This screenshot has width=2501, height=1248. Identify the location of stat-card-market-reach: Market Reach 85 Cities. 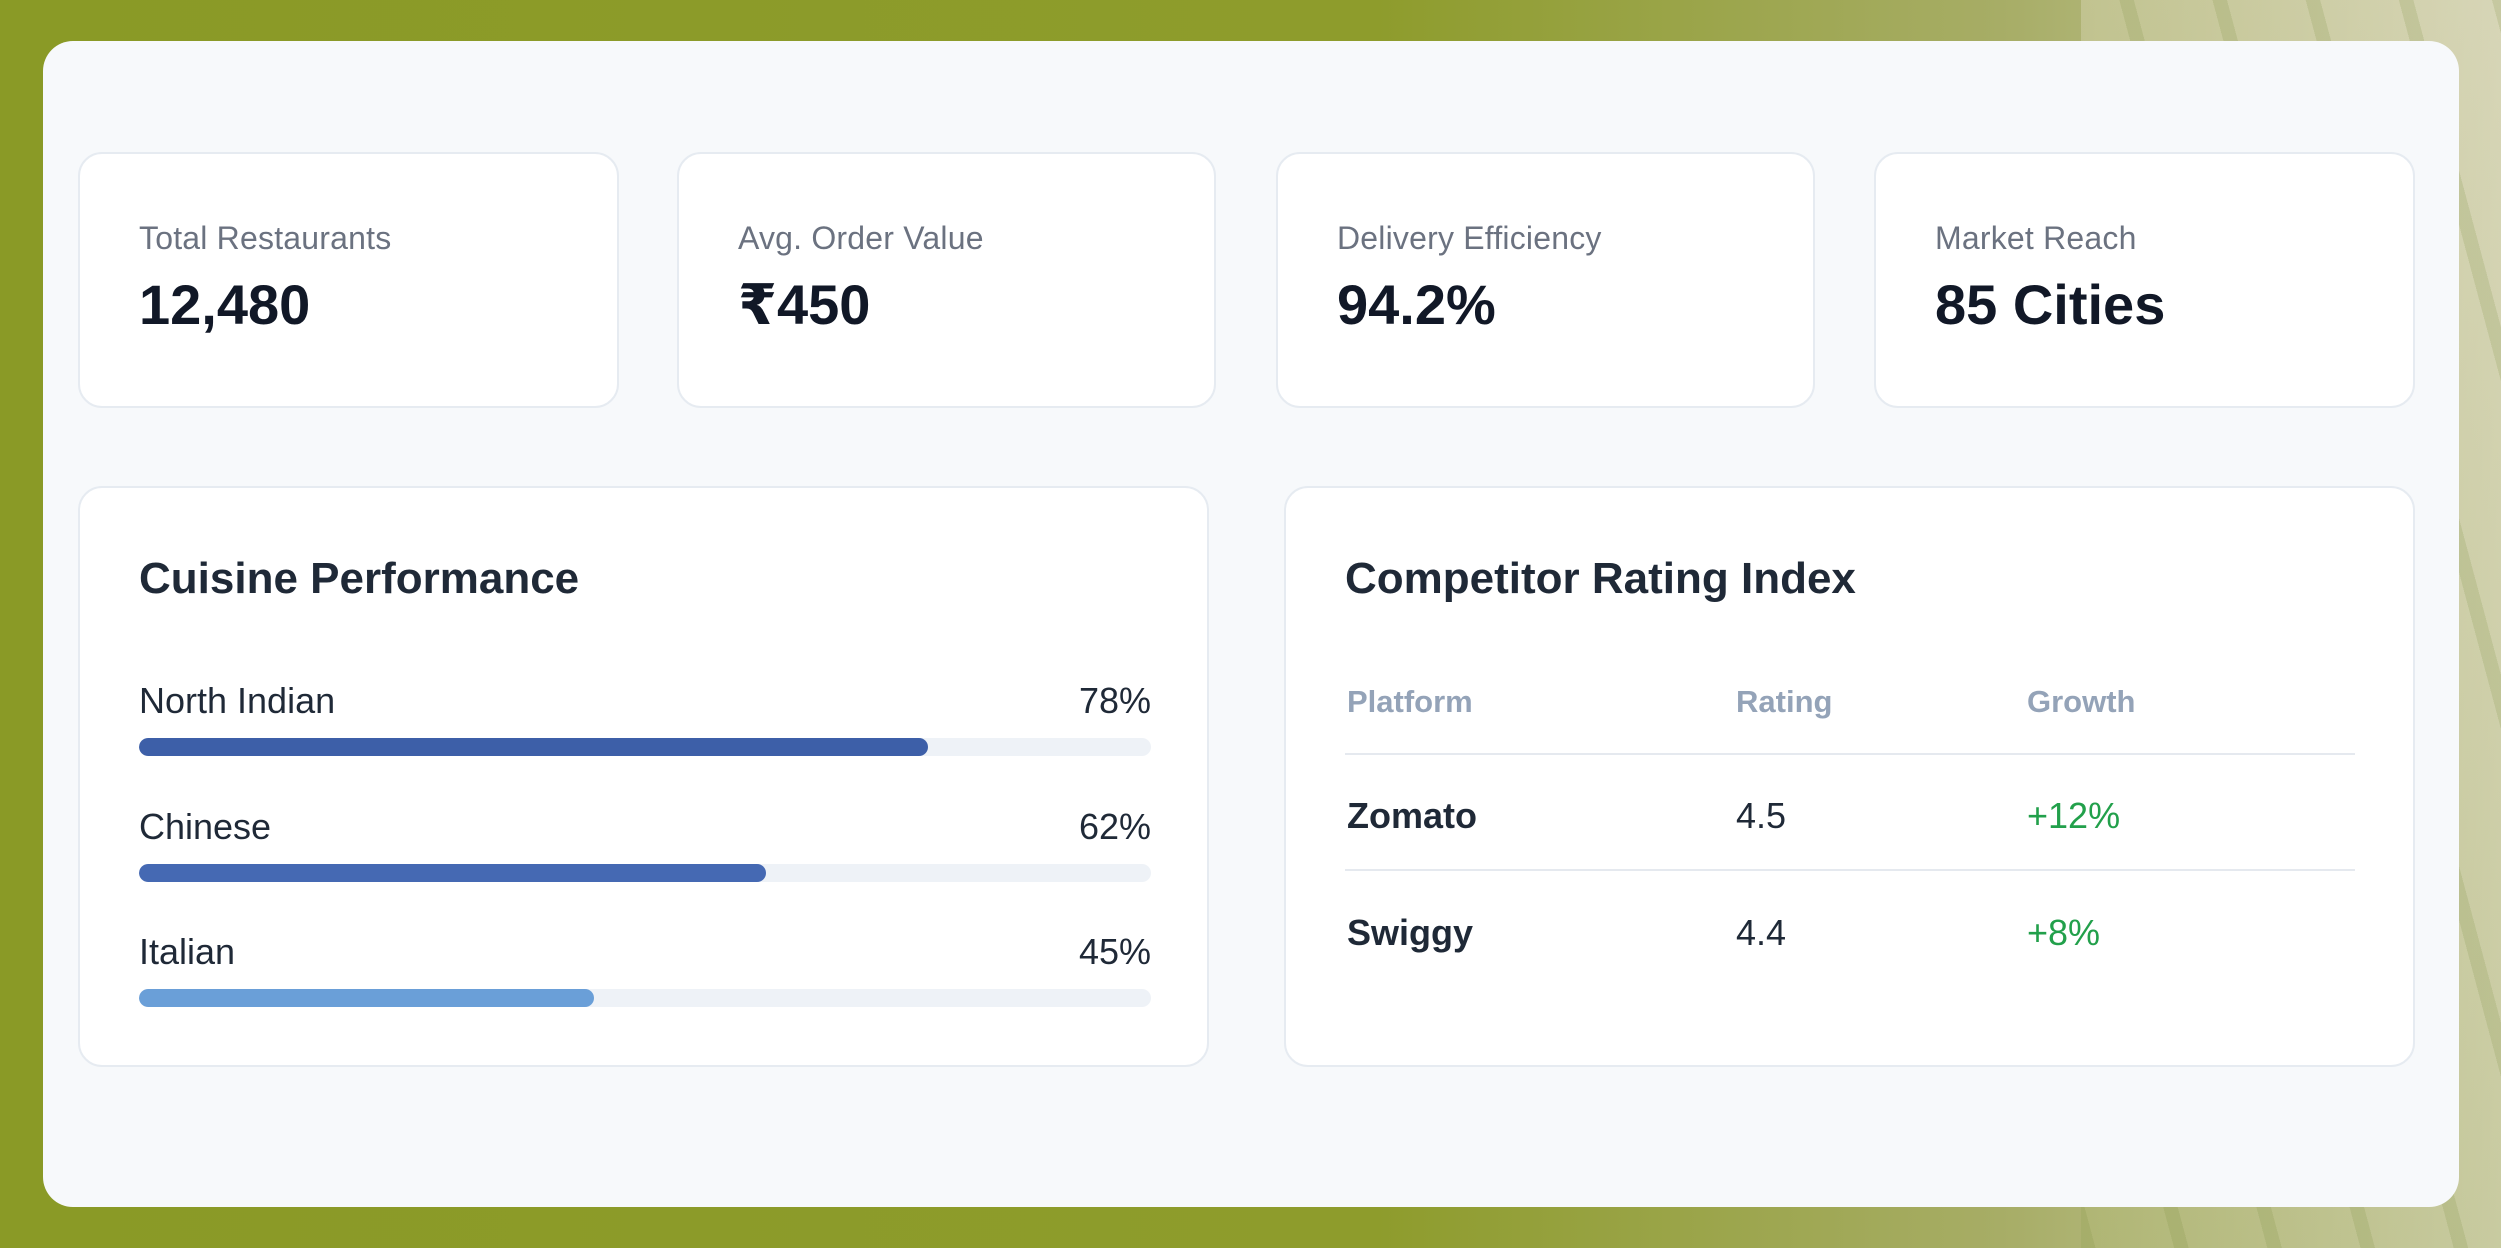
(2144, 280).